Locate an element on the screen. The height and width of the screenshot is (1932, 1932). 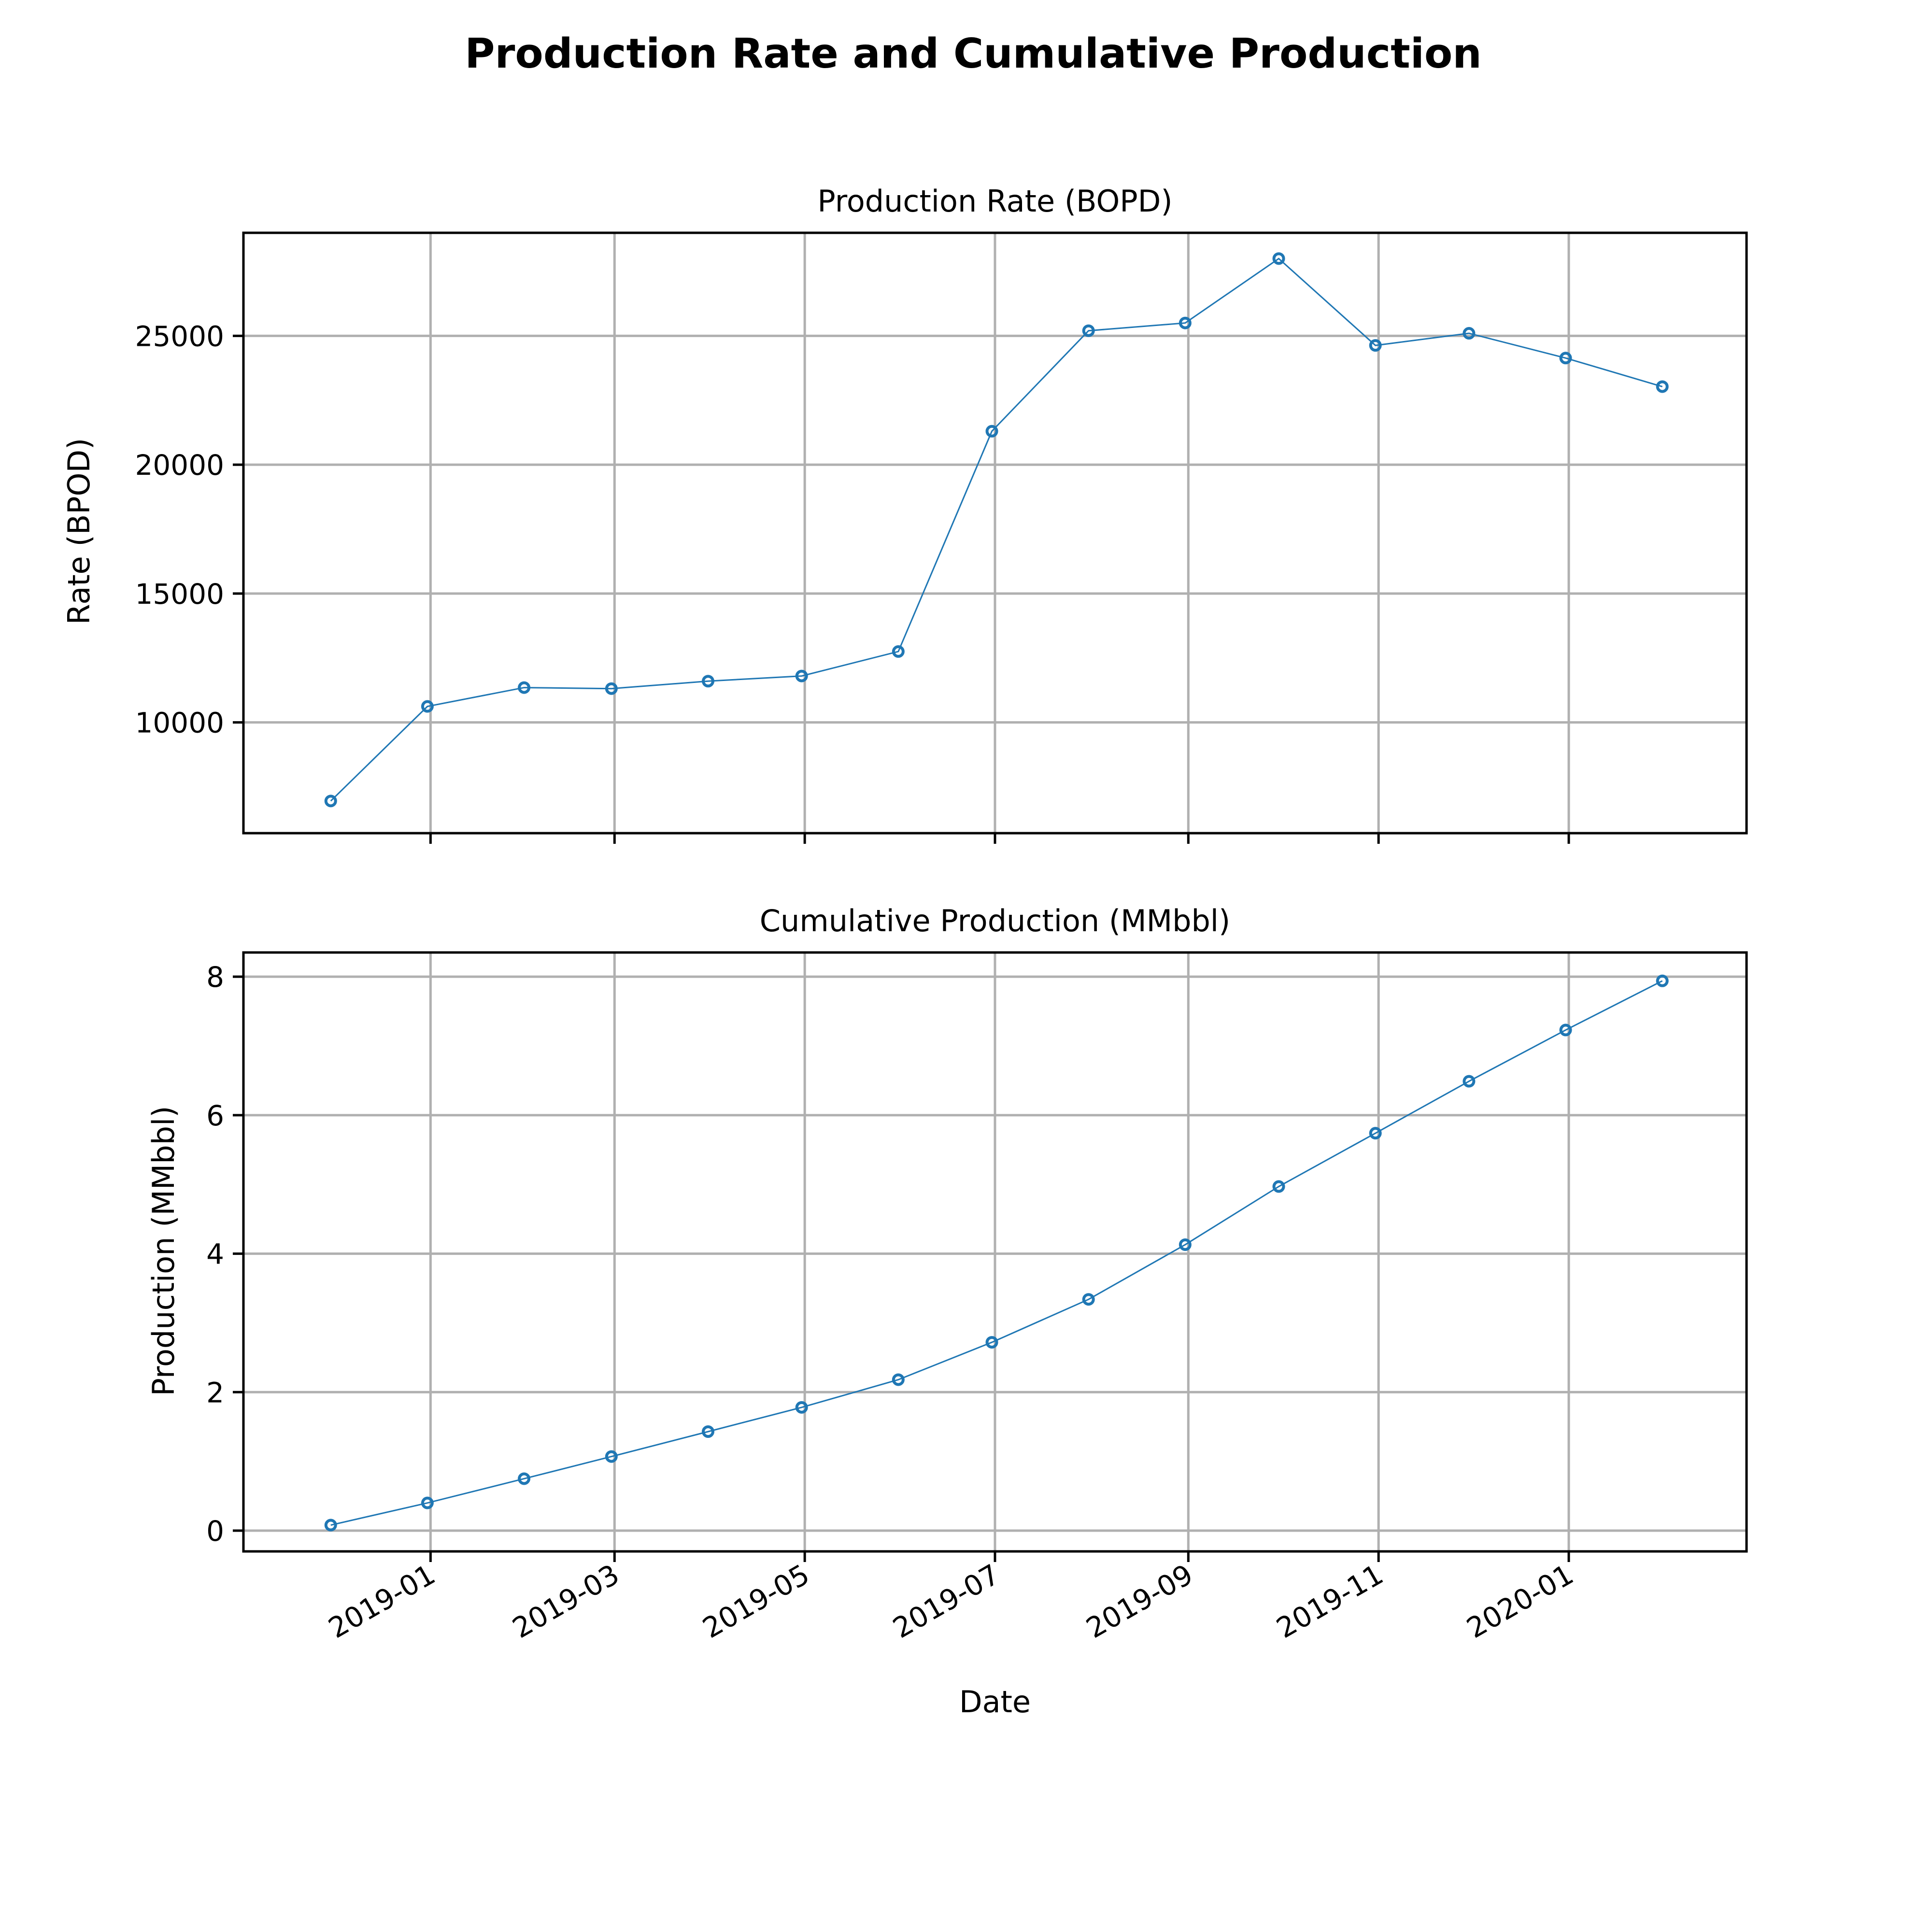
cumulative-y-tick-label: 0 is located at coordinates (215, 1531).